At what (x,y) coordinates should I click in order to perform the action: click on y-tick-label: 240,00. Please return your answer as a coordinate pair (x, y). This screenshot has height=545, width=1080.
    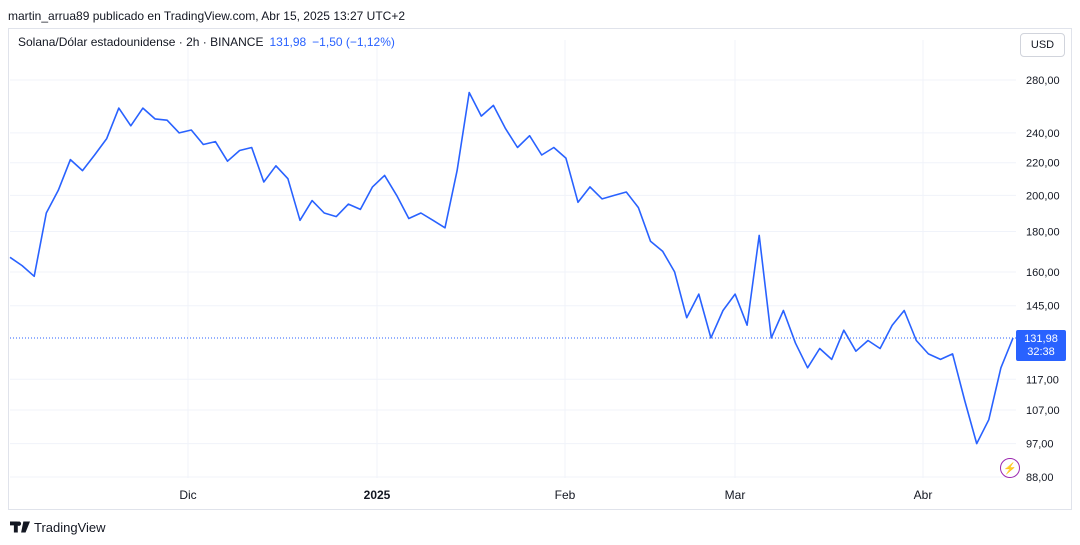
    Looking at the image, I should click on (1043, 134).